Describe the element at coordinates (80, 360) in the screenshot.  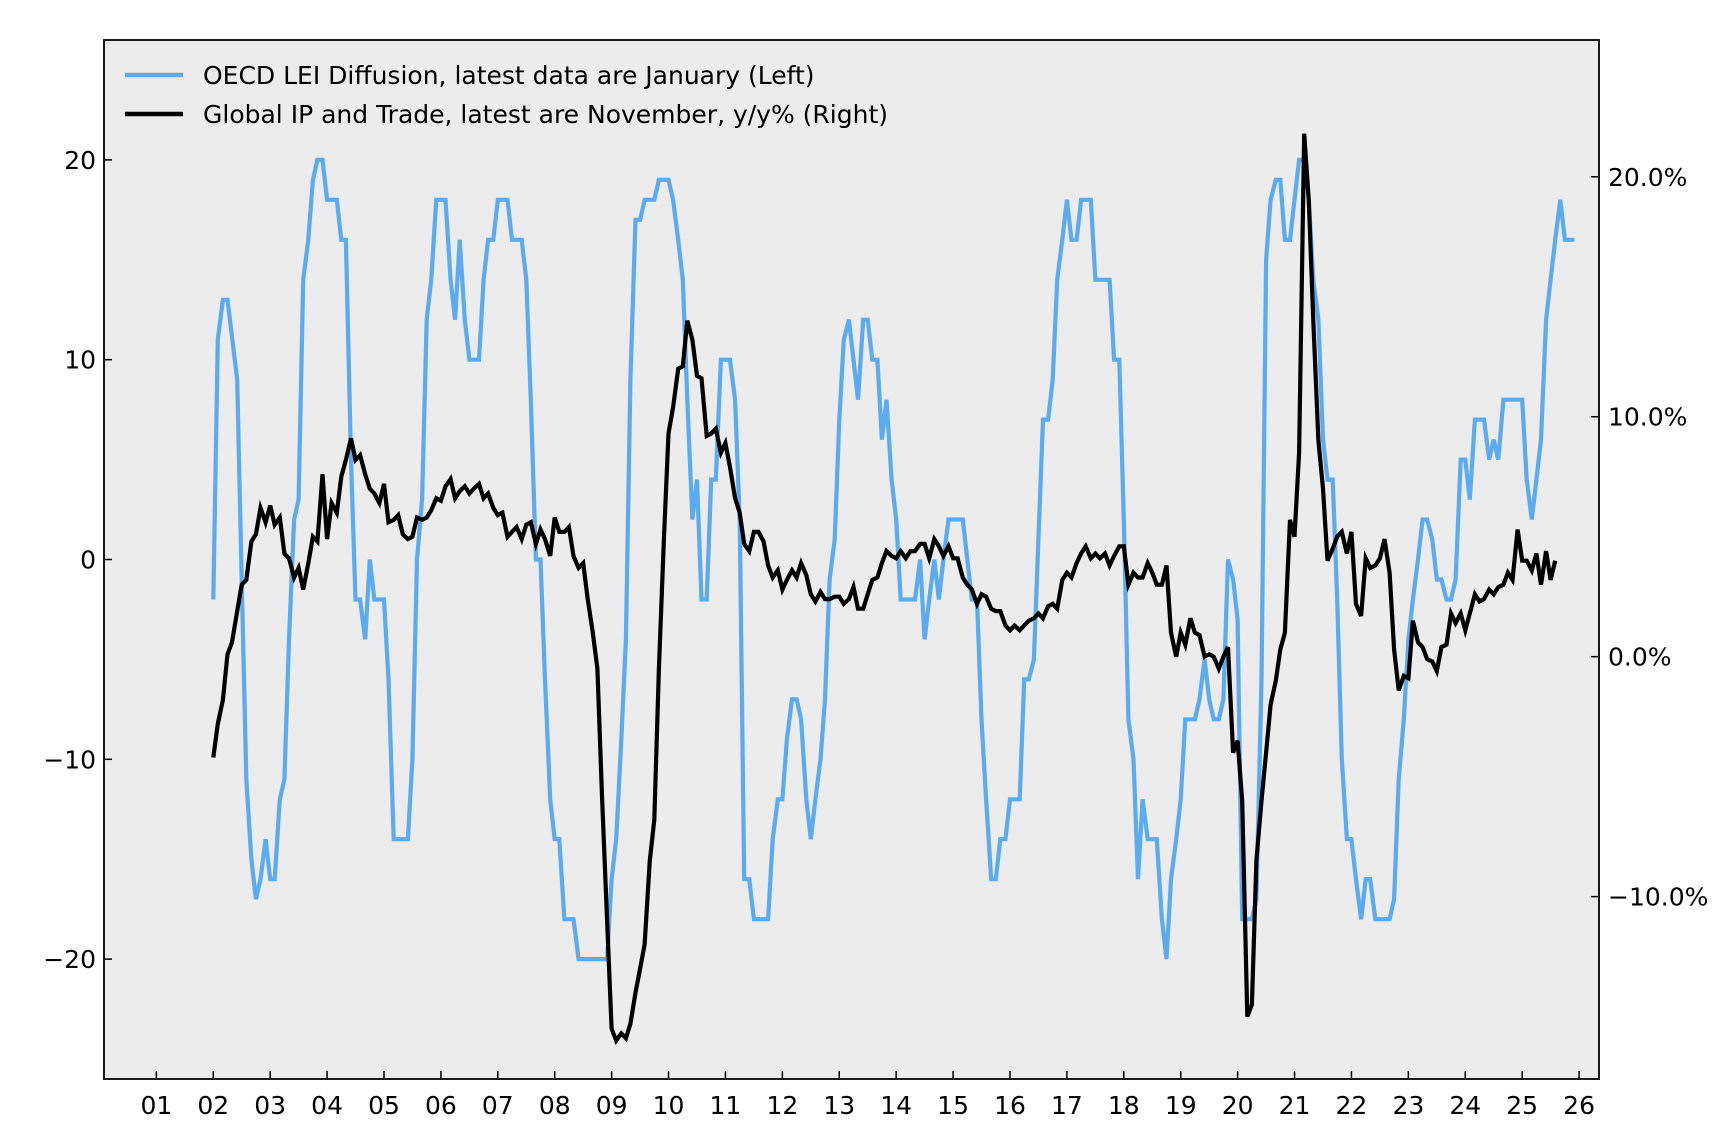
I see `y-left-tick-label: 10` at that location.